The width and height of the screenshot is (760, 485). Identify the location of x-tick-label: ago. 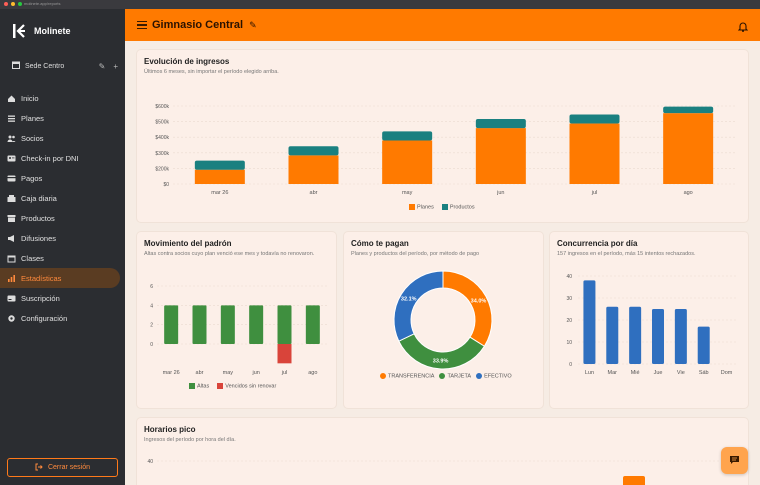
(312, 373).